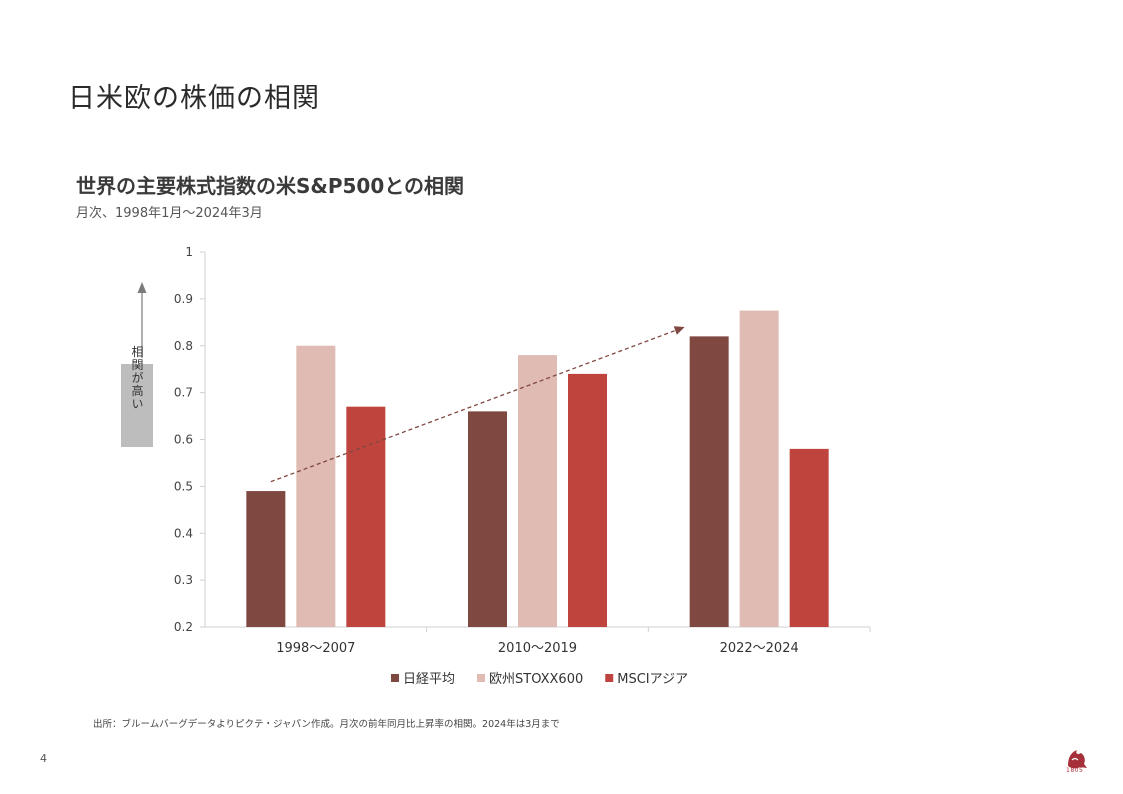  What do you see at coordinates (1077, 759) in the screenshot?
I see `pictet-logo-icon` at bounding box center [1077, 759].